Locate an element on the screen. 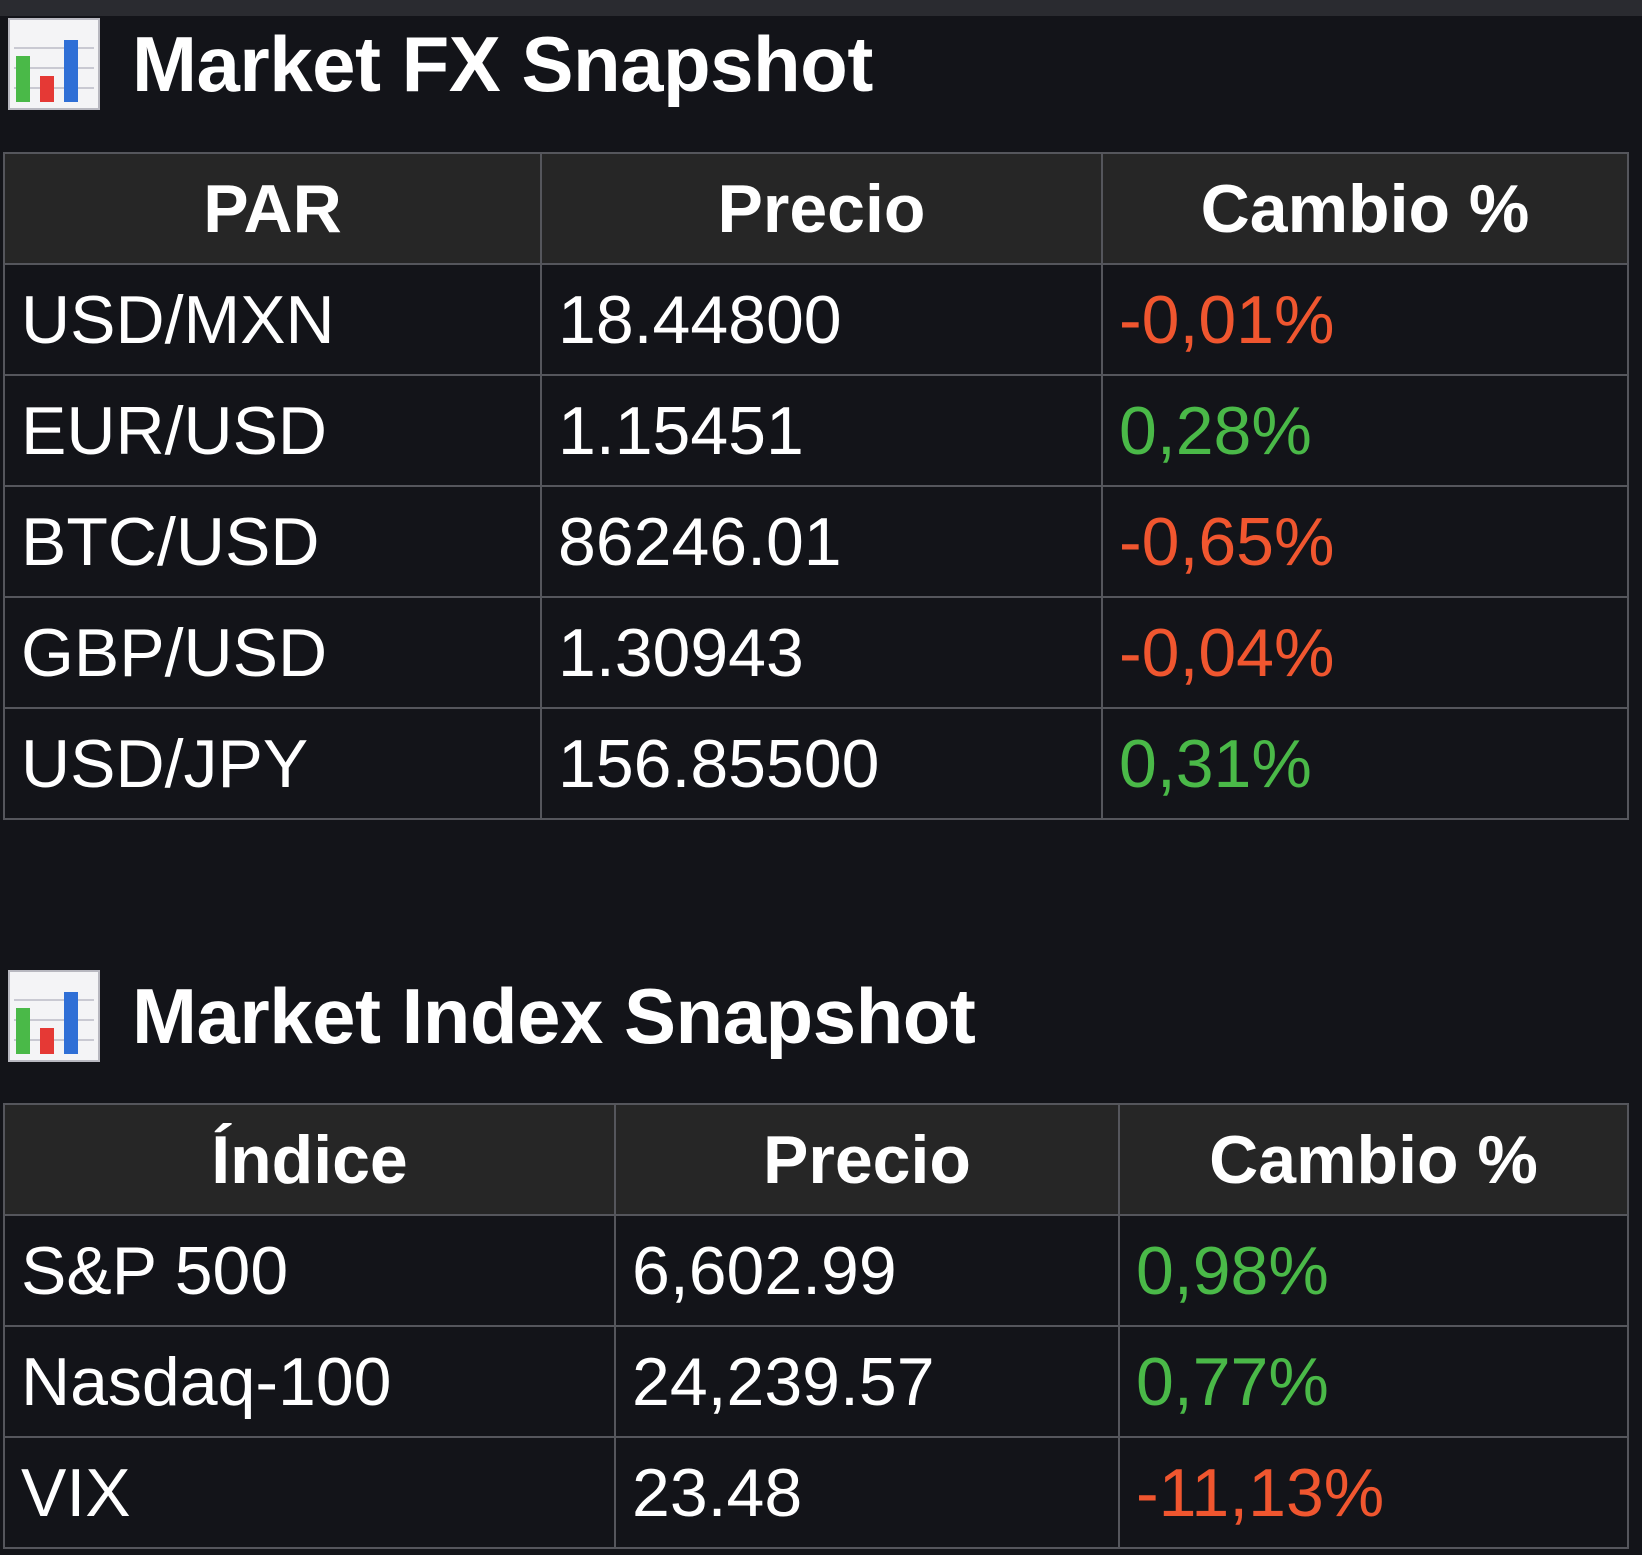 Image resolution: width=1642 pixels, height=1555 pixels. table-row: BTC/USD 86246.01 -0,65% is located at coordinates (816, 541).